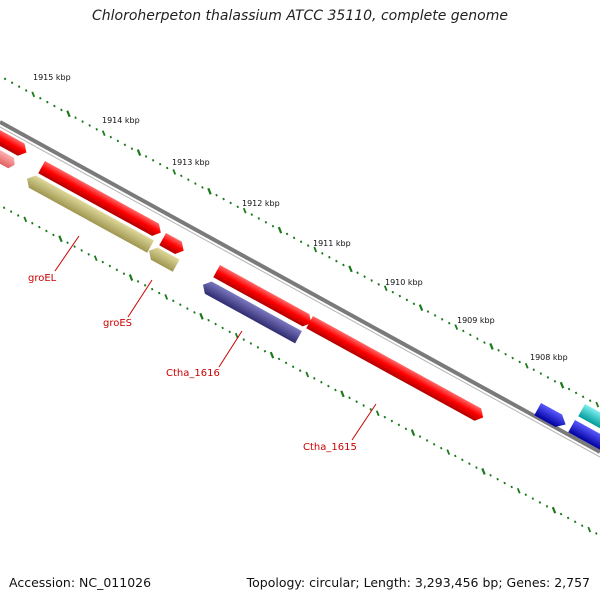 Image resolution: width=600 pixels, height=600 pixels. I want to click on gene-label-Ctha_1616: Ctha_1616, so click(193, 373).